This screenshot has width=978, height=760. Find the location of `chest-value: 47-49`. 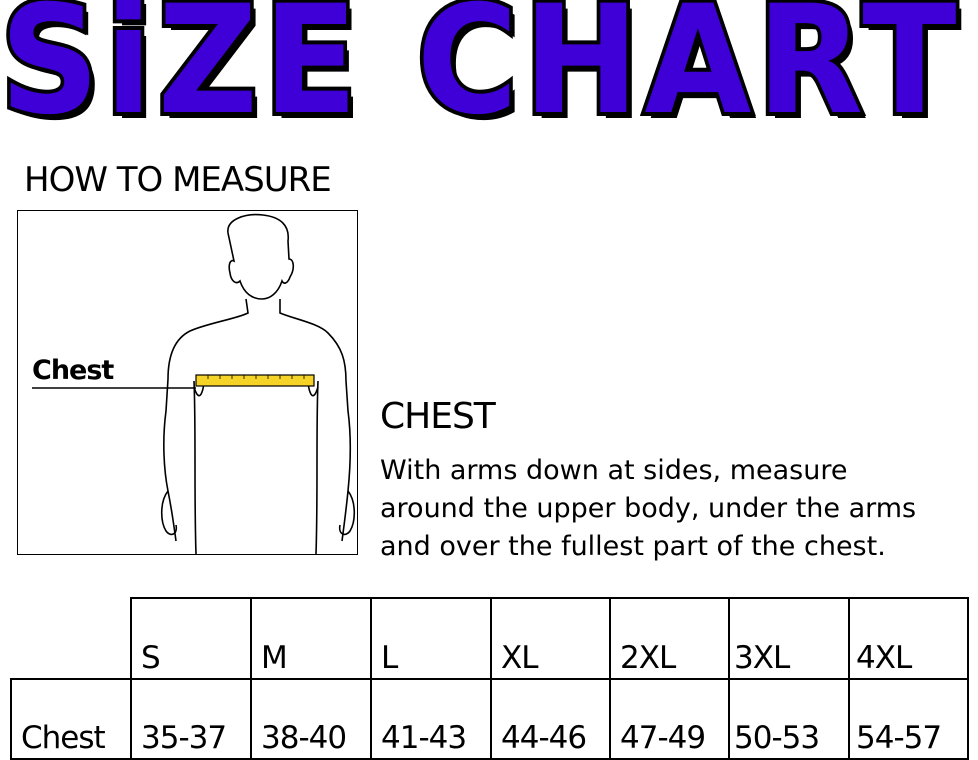

chest-value: 47-49 is located at coordinates (663, 738).